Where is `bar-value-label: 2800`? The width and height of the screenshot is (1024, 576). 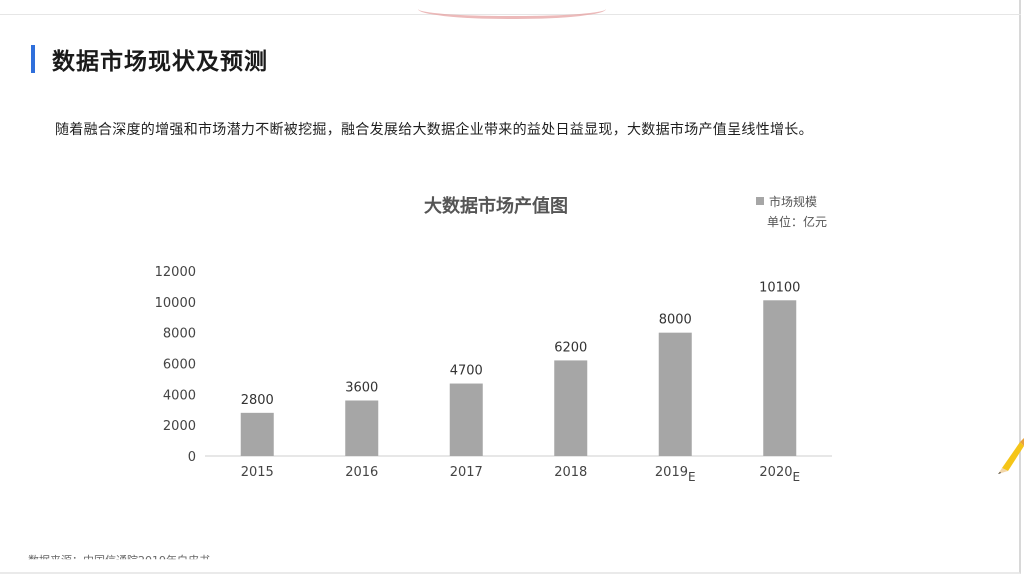 bar-value-label: 2800 is located at coordinates (257, 400).